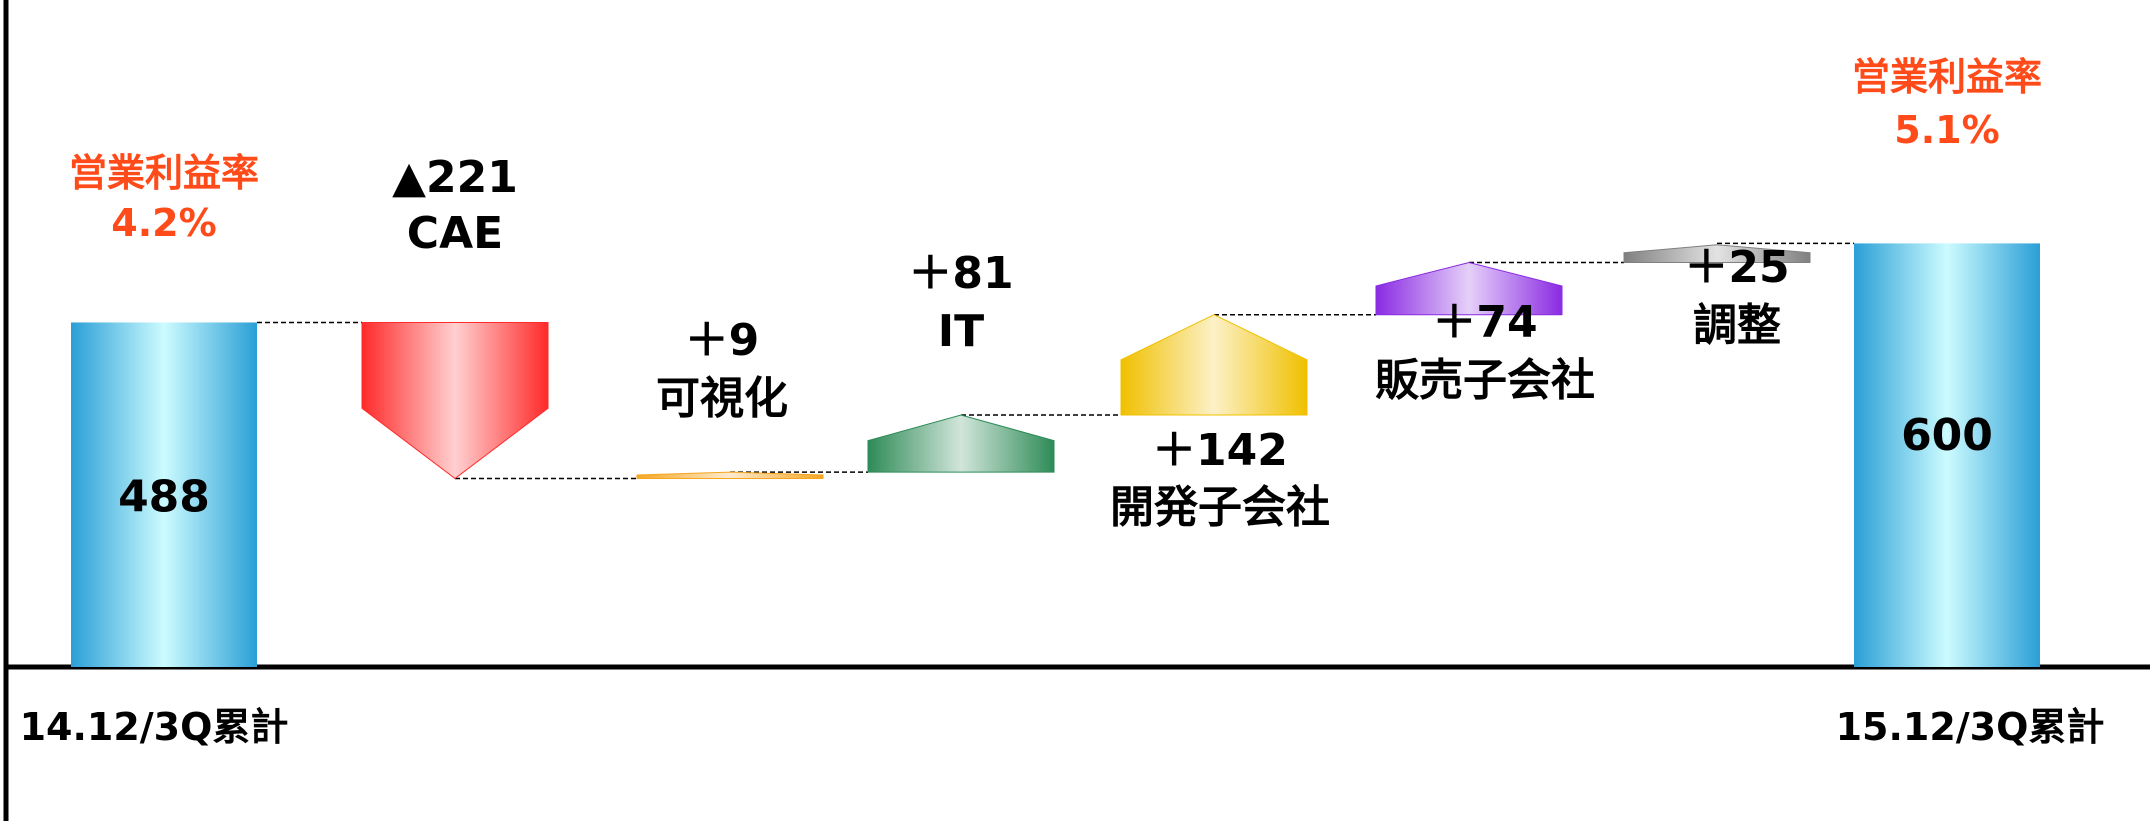 This screenshot has height=821, width=2150. Describe the element at coordinates (722, 340) in the screenshot. I see `step-value-label: ＋9` at that location.